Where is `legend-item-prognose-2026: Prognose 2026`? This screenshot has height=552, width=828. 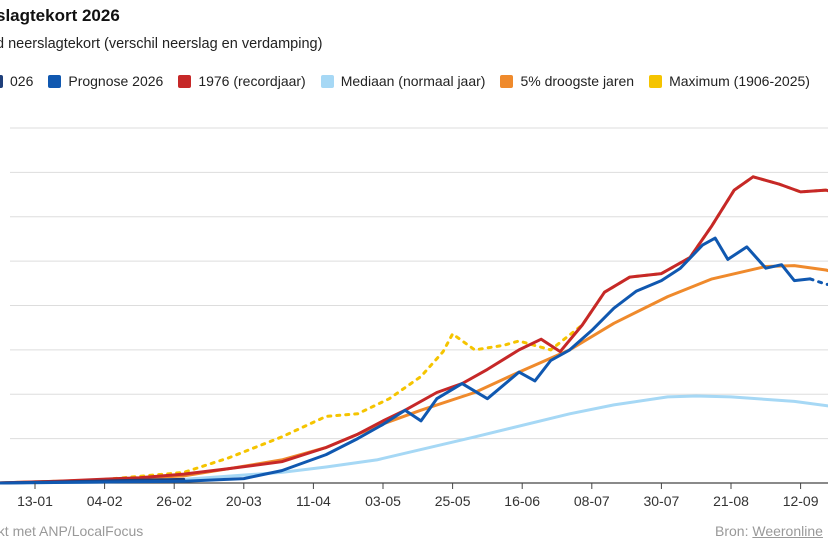 legend-item-prognose-2026: Prognose 2026 is located at coordinates (105, 81).